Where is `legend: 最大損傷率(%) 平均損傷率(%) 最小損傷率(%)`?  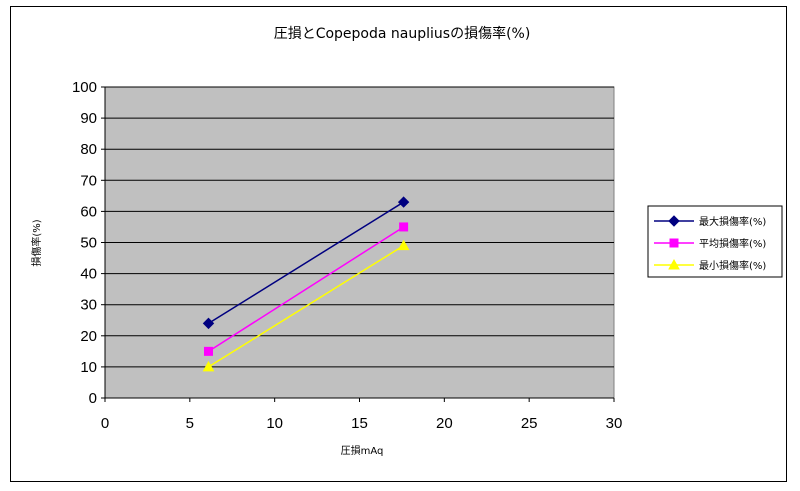
legend: 最大損傷率(%) 平均損傷率(%) 最小損傷率(%) is located at coordinates (715, 241).